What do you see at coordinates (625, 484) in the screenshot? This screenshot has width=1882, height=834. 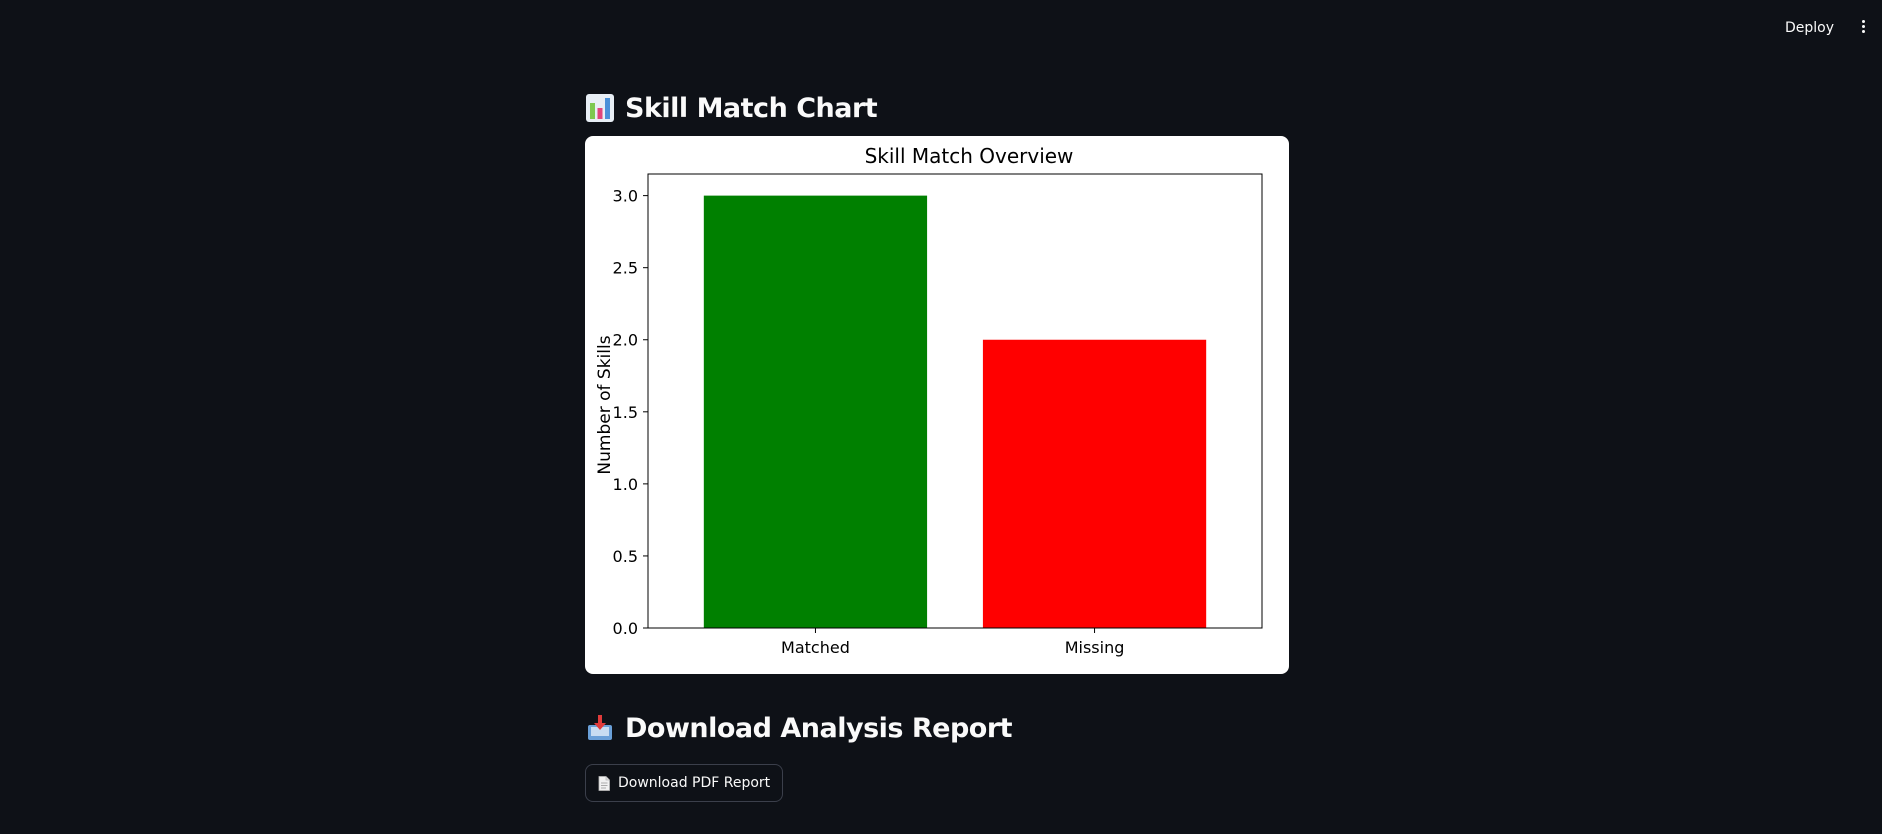 I see `y-tick-label: 1.0` at bounding box center [625, 484].